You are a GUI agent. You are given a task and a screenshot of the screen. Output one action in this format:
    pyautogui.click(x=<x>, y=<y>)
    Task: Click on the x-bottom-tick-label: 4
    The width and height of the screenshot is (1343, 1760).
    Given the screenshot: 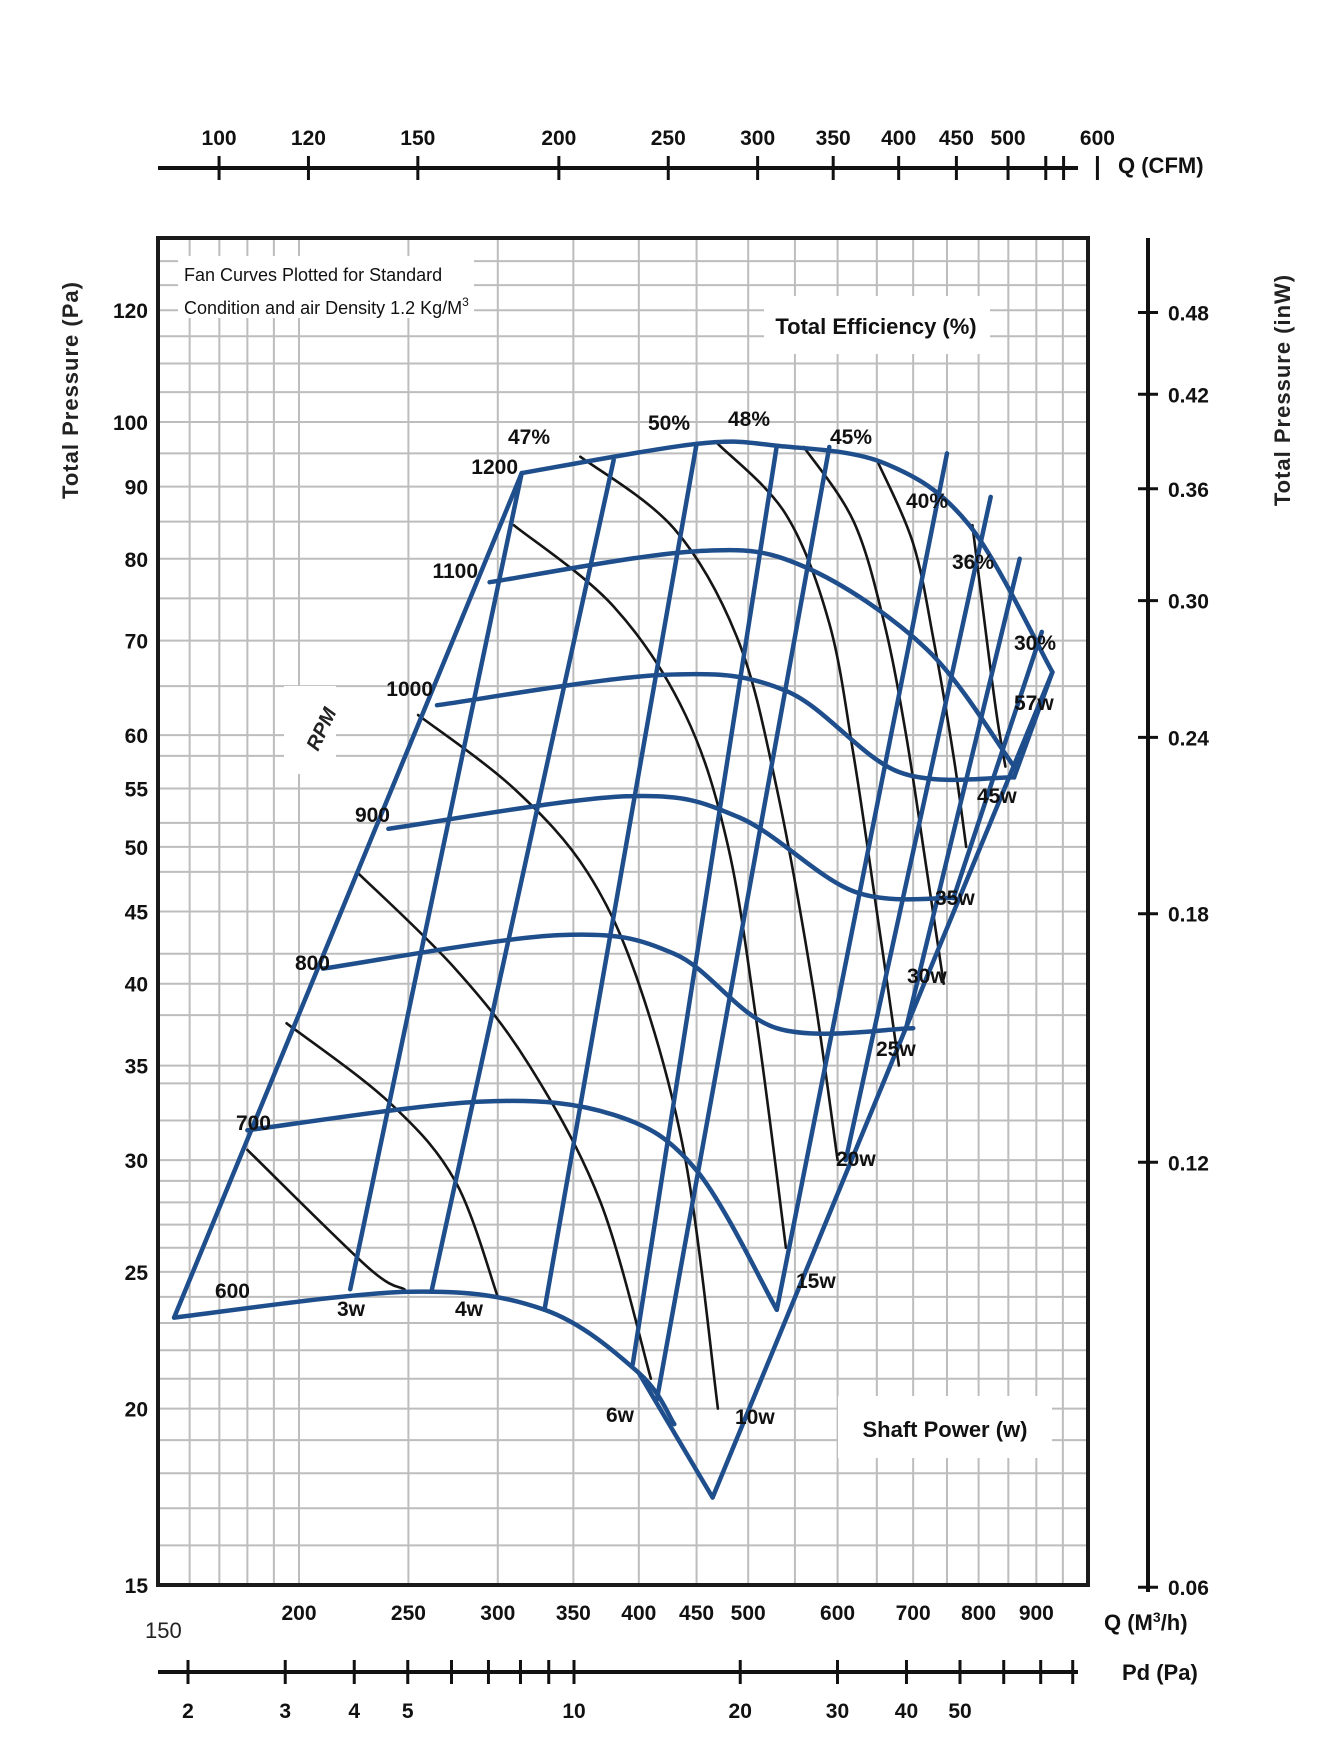 What is the action you would take?
    pyautogui.click(x=354, y=1711)
    